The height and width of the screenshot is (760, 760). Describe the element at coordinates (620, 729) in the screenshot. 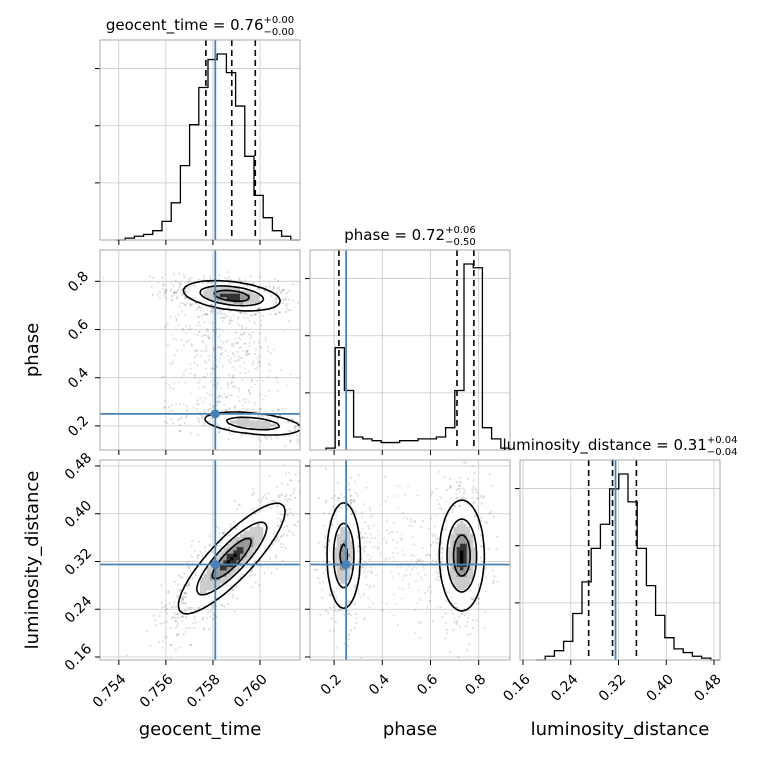

I see `x-axis-label: luminosity_distance` at that location.